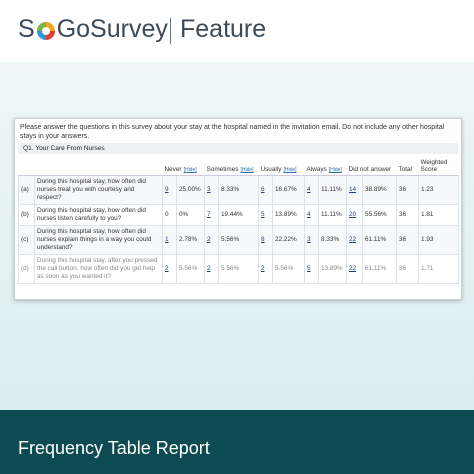 The height and width of the screenshot is (474, 474). What do you see at coordinates (26, 269) in the screenshot?
I see `row-id: (d)` at bounding box center [26, 269].